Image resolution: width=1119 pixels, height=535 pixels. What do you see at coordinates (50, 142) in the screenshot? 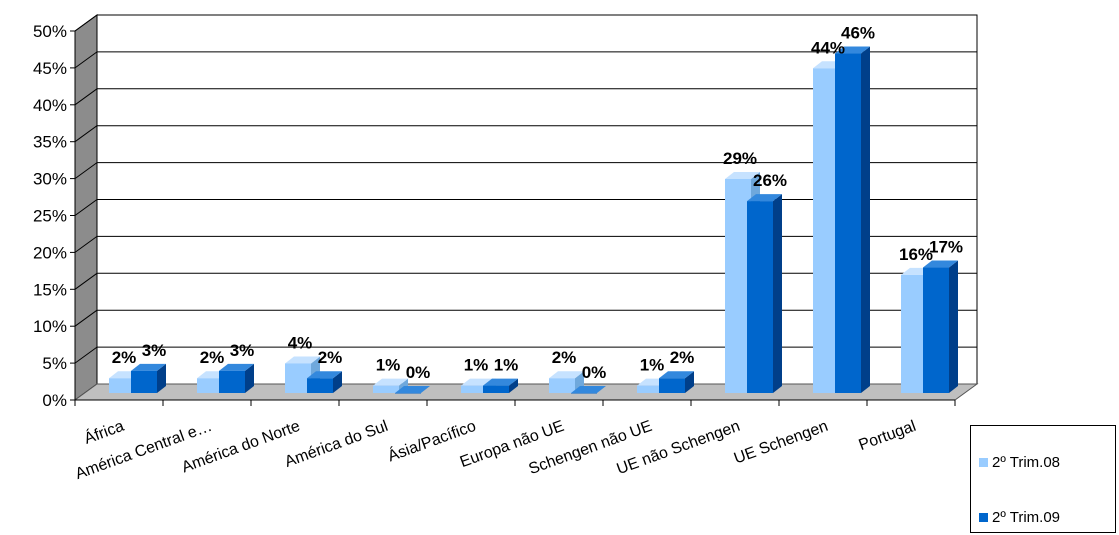
I see `y-tick-label: 35%` at bounding box center [50, 142].